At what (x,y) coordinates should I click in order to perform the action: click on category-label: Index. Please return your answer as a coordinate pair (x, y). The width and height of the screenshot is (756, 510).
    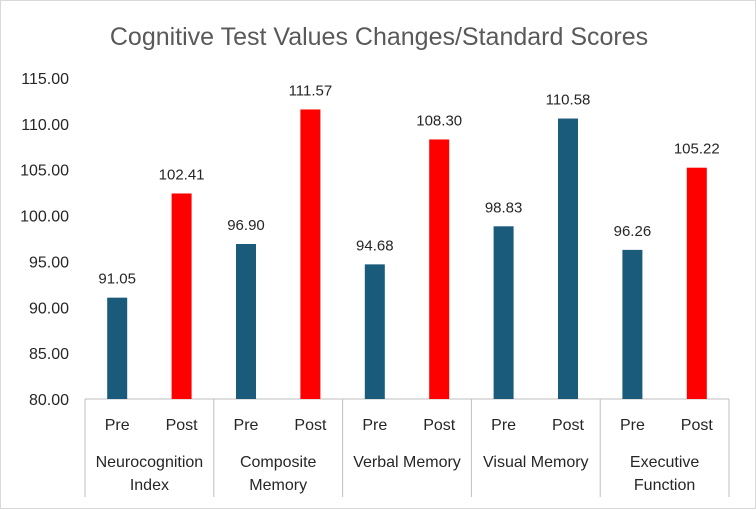
    Looking at the image, I should click on (149, 485).